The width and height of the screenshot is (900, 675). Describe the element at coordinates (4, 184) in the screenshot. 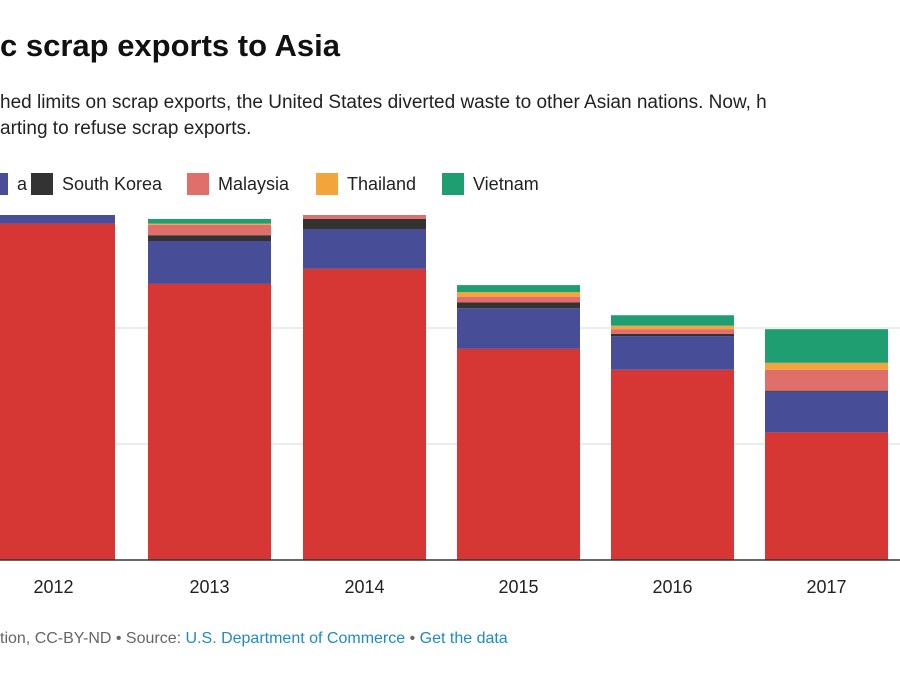

I see `legend-swatch-partial` at that location.